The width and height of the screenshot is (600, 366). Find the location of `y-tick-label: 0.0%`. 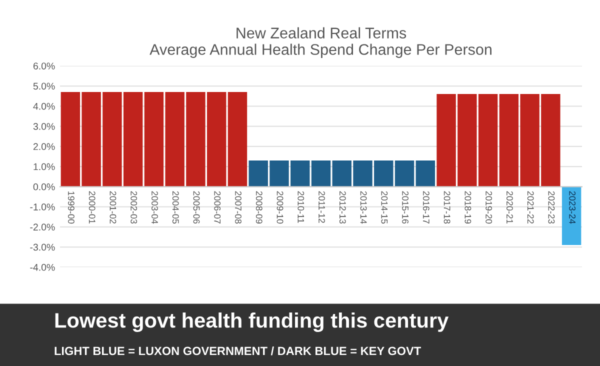

y-tick-label: 0.0% is located at coordinates (44, 186).